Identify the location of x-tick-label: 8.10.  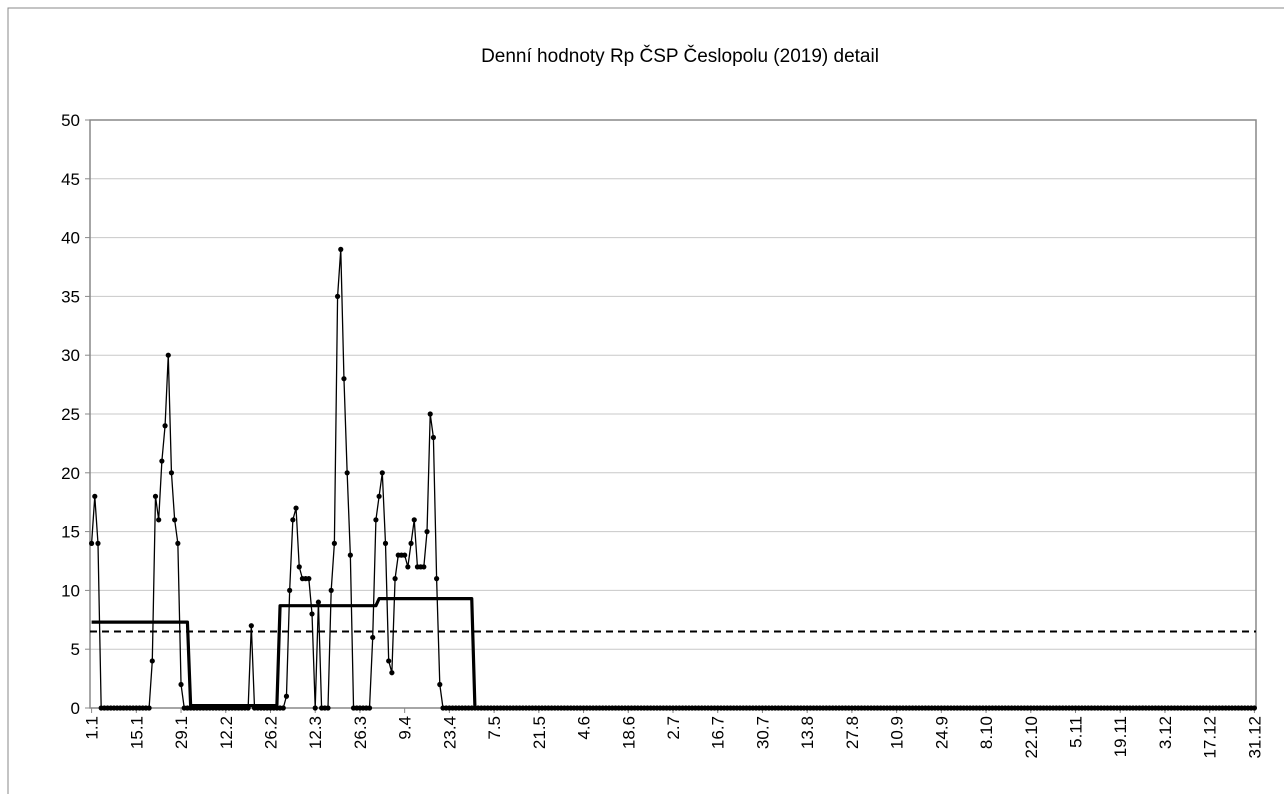
(986, 732).